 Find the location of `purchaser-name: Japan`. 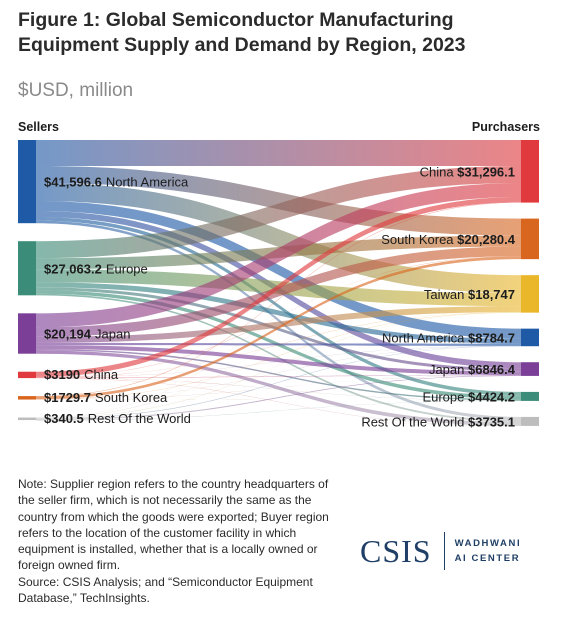

purchaser-name: Japan is located at coordinates (448, 369).